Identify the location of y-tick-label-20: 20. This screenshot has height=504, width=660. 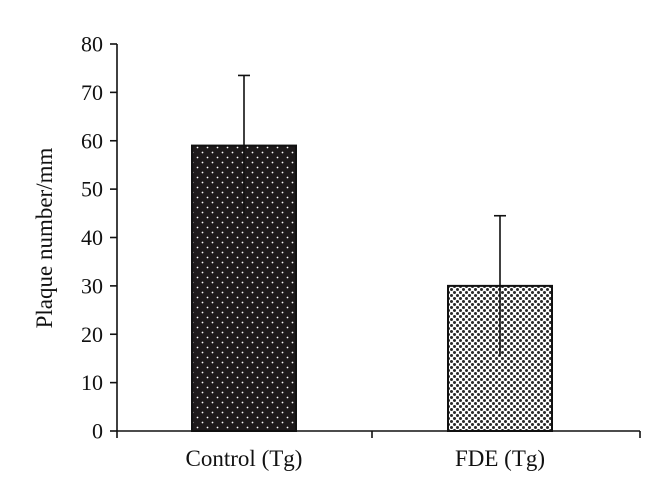
(92, 334).